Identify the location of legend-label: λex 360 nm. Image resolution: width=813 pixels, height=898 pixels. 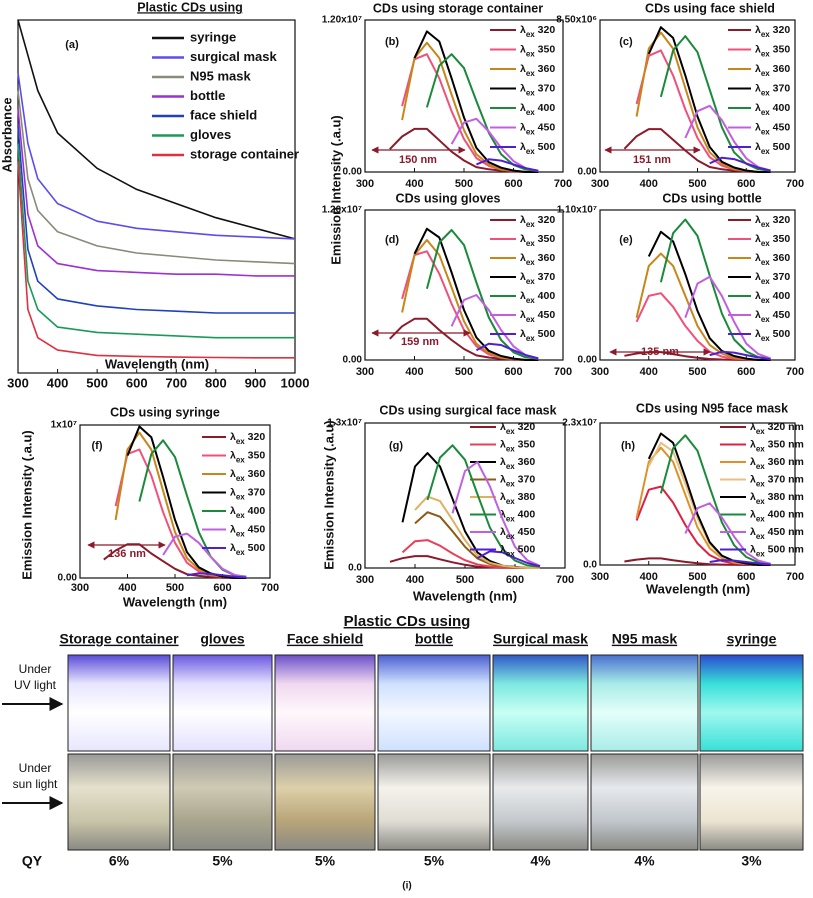
(777, 463).